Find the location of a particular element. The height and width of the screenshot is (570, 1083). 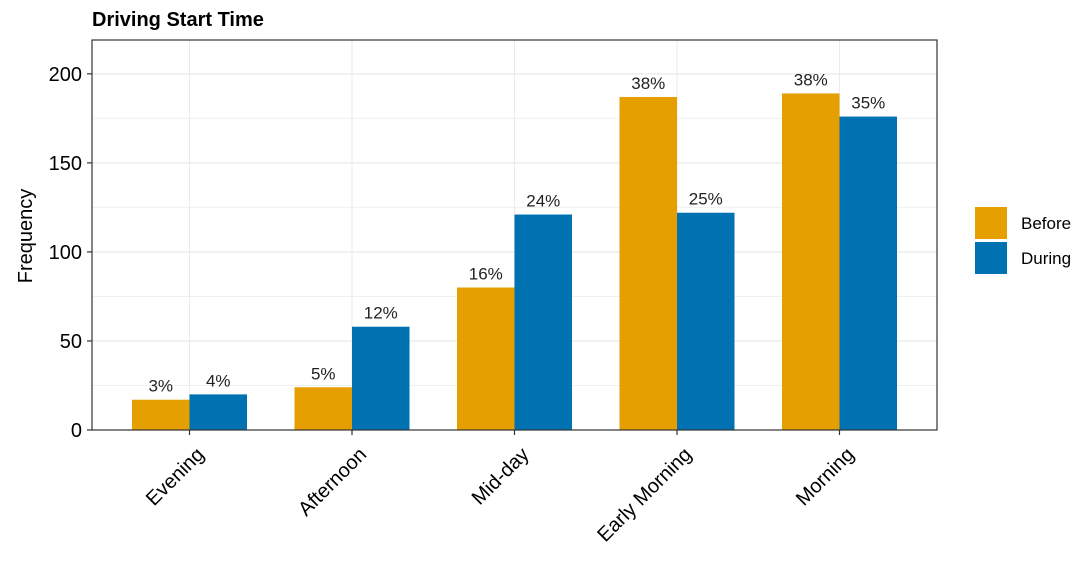

y-tick-label: 100 is located at coordinates (65, 253).